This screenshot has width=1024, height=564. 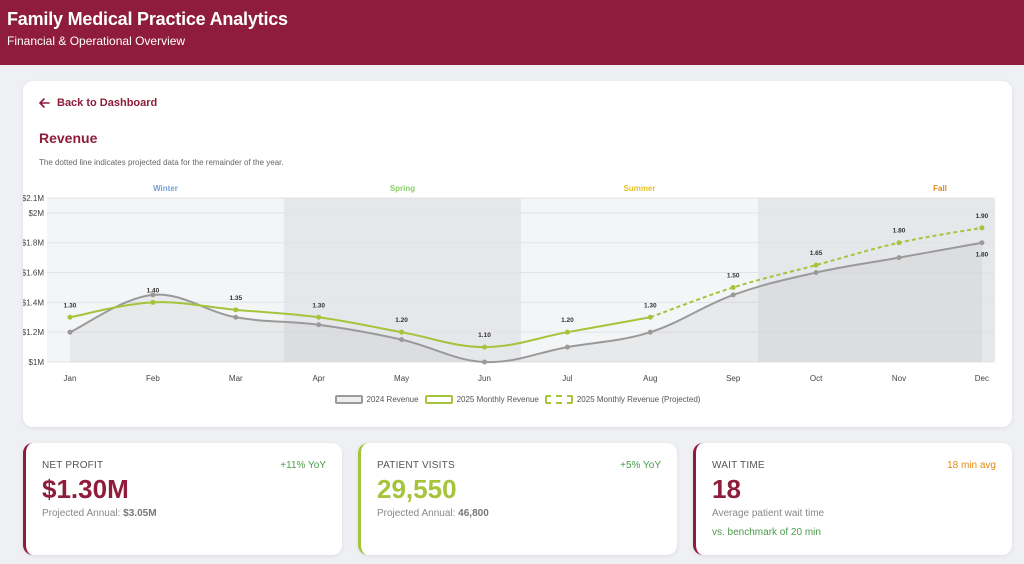 I want to click on season-label-fall: Fall, so click(x=940, y=188).